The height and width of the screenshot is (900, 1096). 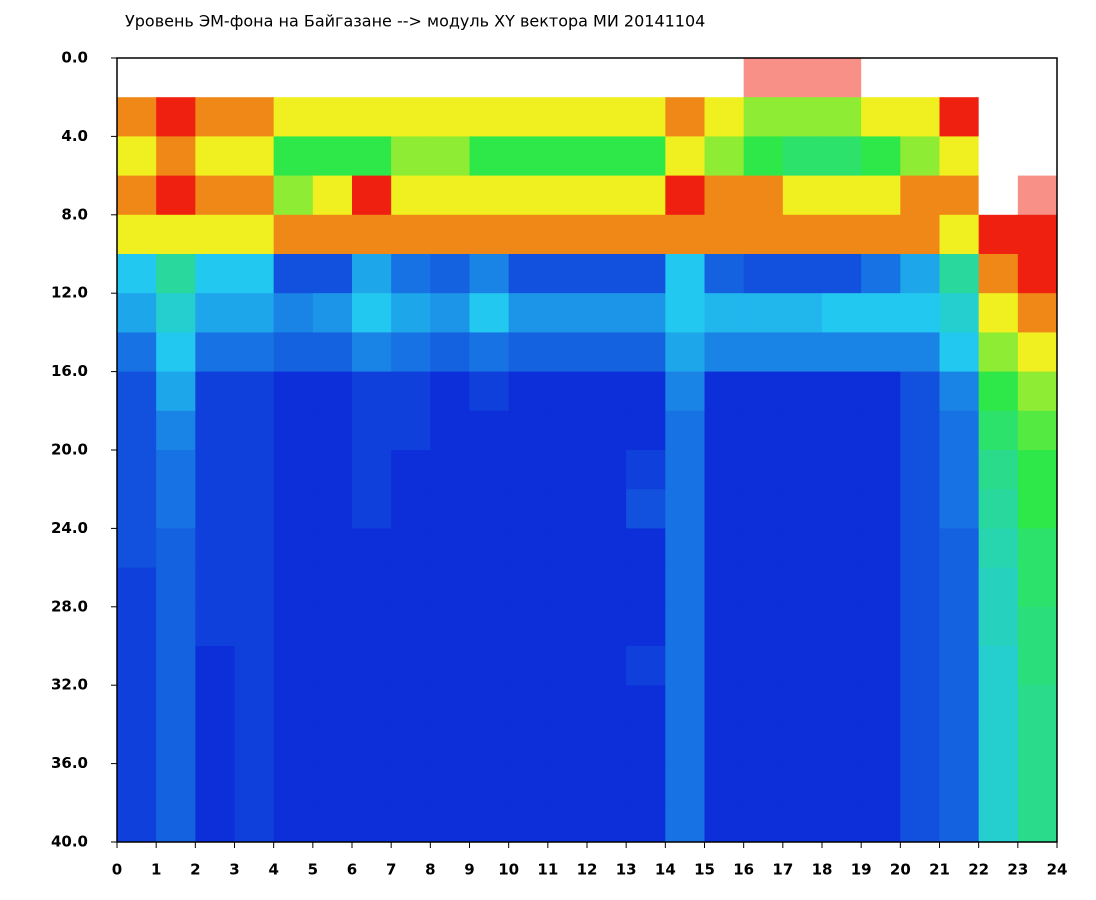 I want to click on x-tick-label: 13, so click(x=626, y=870).